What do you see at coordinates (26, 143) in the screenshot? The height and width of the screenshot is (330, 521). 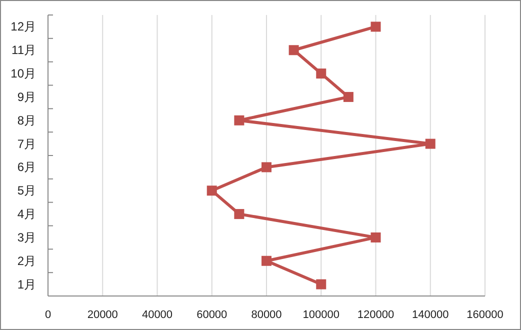 I see `y-tick-label: 7月` at bounding box center [26, 143].